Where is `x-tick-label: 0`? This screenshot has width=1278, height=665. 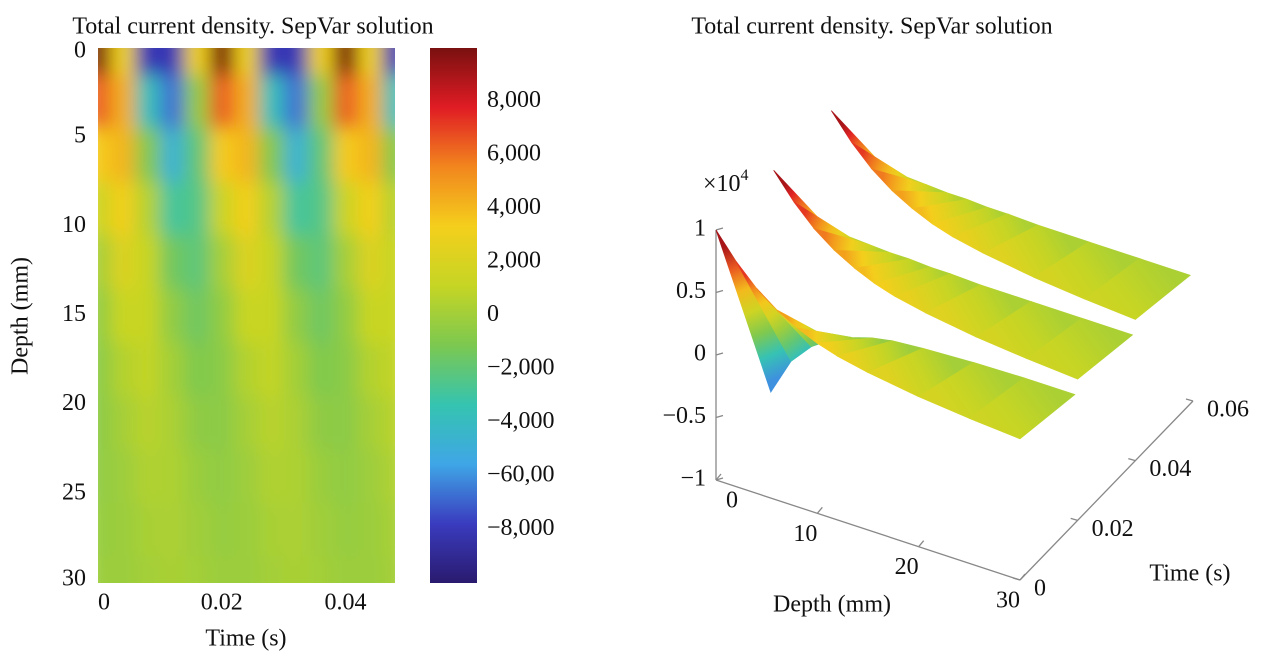 x-tick-label: 0 is located at coordinates (732, 501).